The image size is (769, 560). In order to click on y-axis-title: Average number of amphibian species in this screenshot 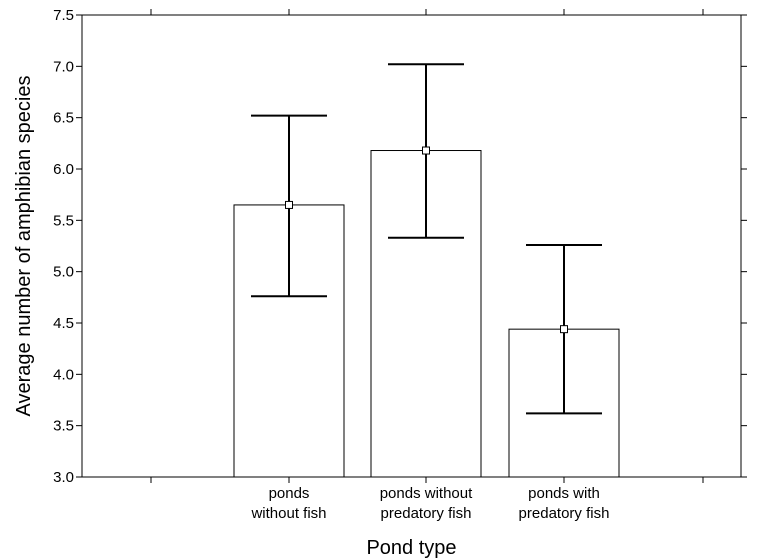, I will do `click(24, 246)`.